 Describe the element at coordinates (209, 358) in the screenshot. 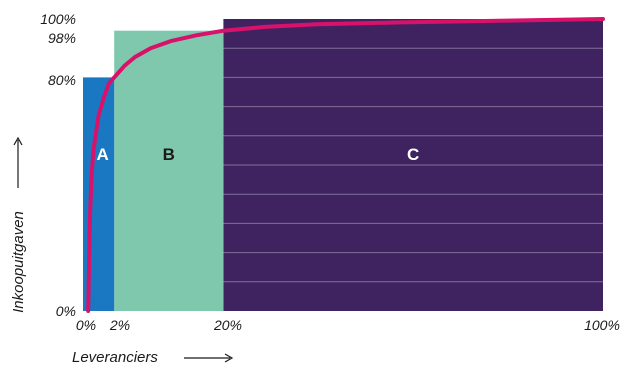

I see `x-axis-arrow-icon` at that location.